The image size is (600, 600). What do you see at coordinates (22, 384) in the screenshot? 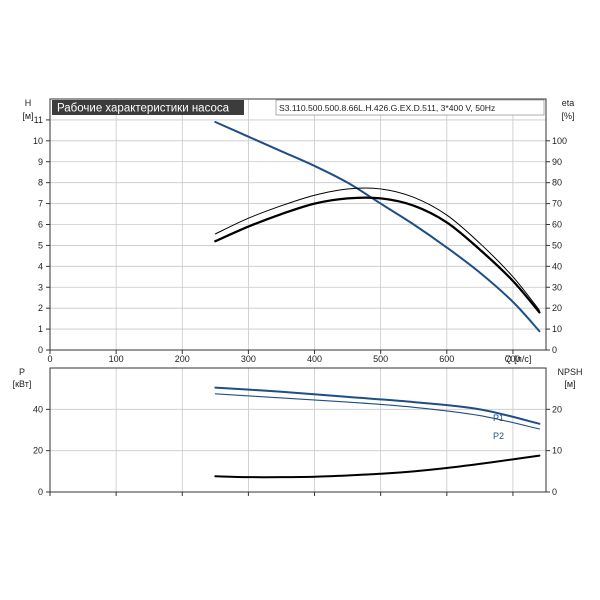
I see `y-left-lower-unit: [кВт]` at bounding box center [22, 384].